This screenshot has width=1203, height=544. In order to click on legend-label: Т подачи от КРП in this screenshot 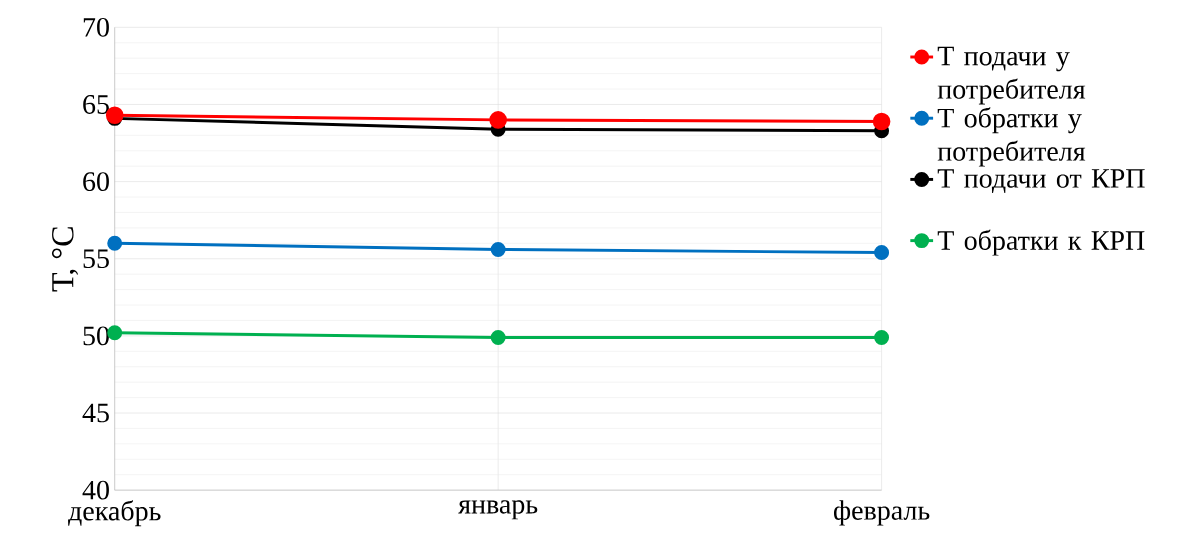, I will do `click(1041, 181)`.